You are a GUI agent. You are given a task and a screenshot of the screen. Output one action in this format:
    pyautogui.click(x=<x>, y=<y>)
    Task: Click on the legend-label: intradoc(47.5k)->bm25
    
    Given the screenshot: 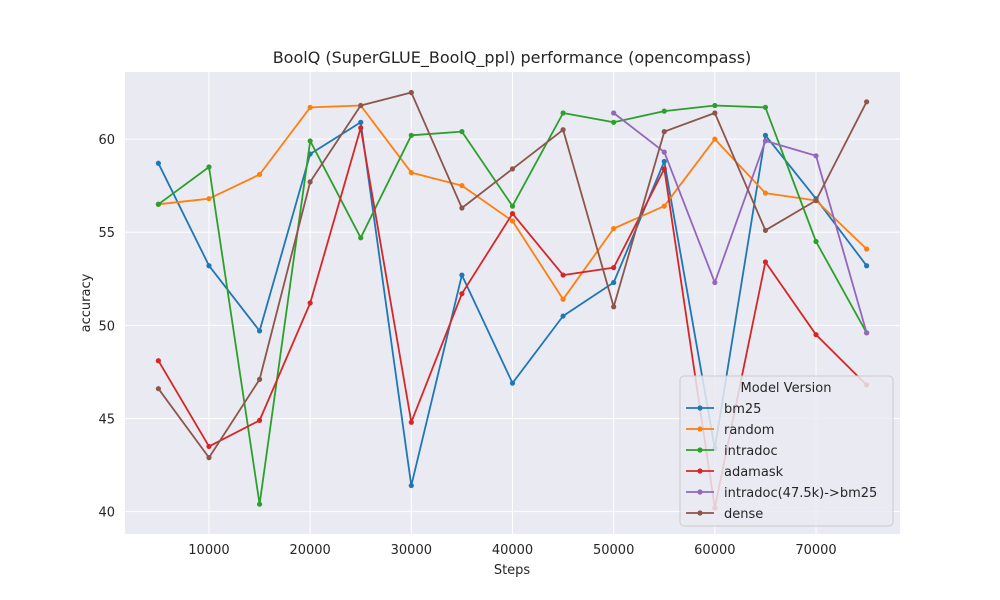 What is the action you would take?
    pyautogui.click(x=800, y=493)
    